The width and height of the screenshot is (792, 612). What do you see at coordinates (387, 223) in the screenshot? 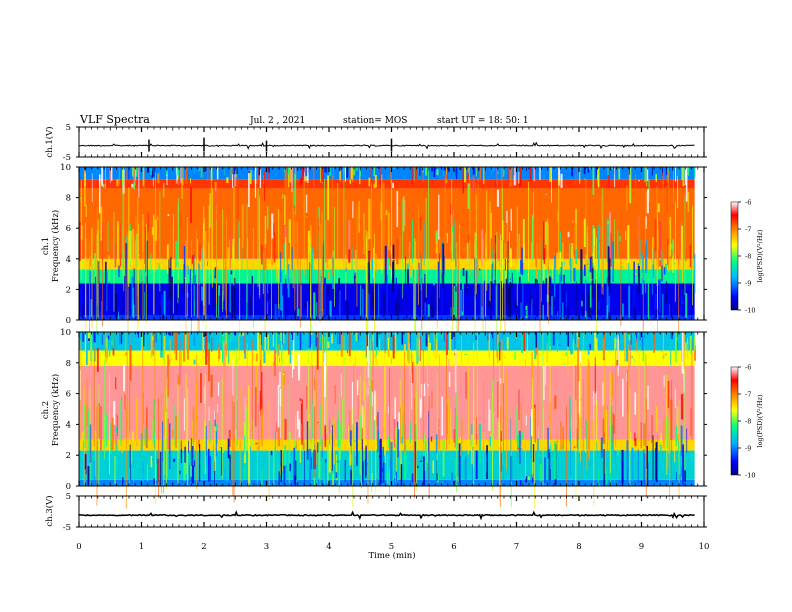
I see `ch1-spec-band` at bounding box center [387, 223].